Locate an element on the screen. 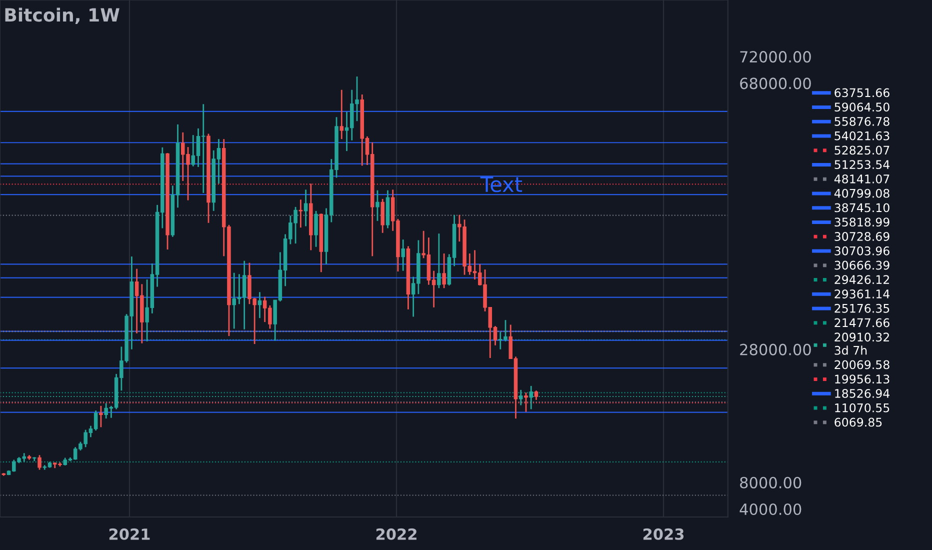 This screenshot has height=550, width=932. legend-label: 29426.12 is located at coordinates (861, 279).